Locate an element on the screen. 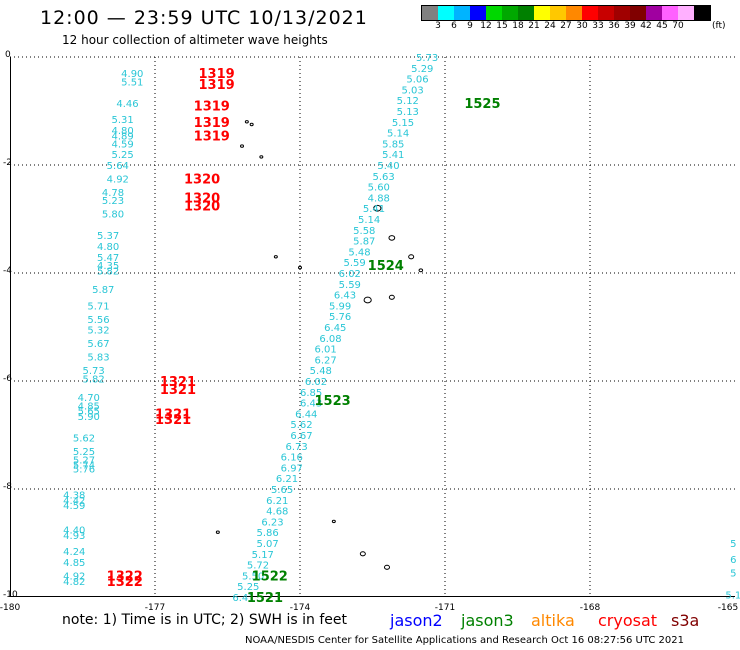  wave-height-value: 5.17 is located at coordinates (263, 555).